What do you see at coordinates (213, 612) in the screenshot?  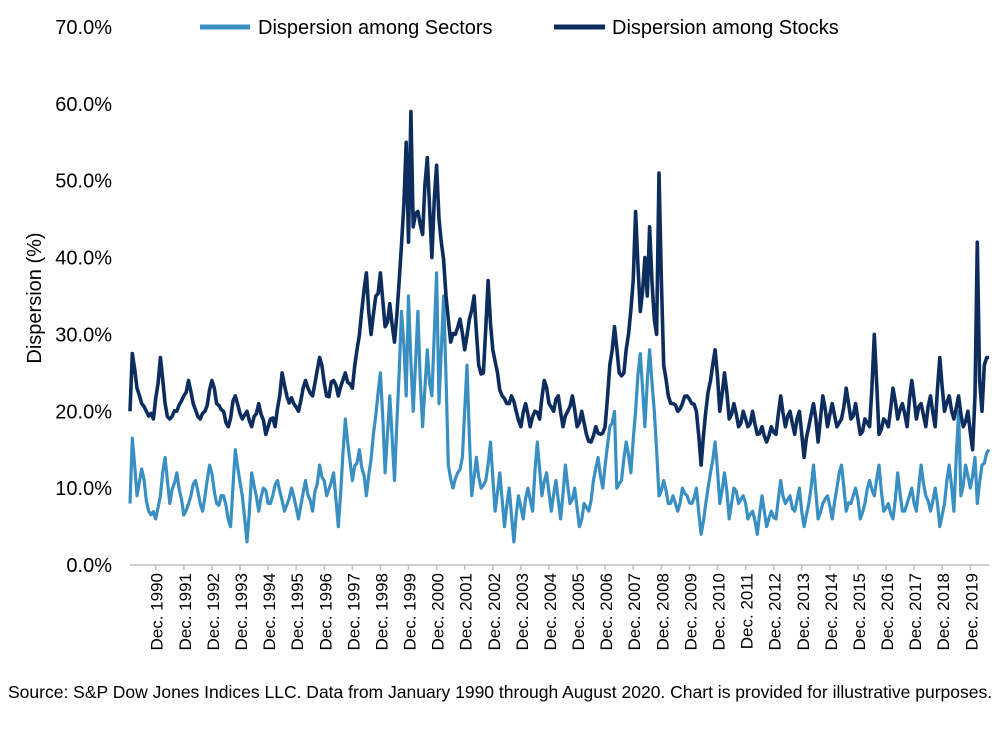 I see `x-tick-label: Dec. 1992` at bounding box center [213, 612].